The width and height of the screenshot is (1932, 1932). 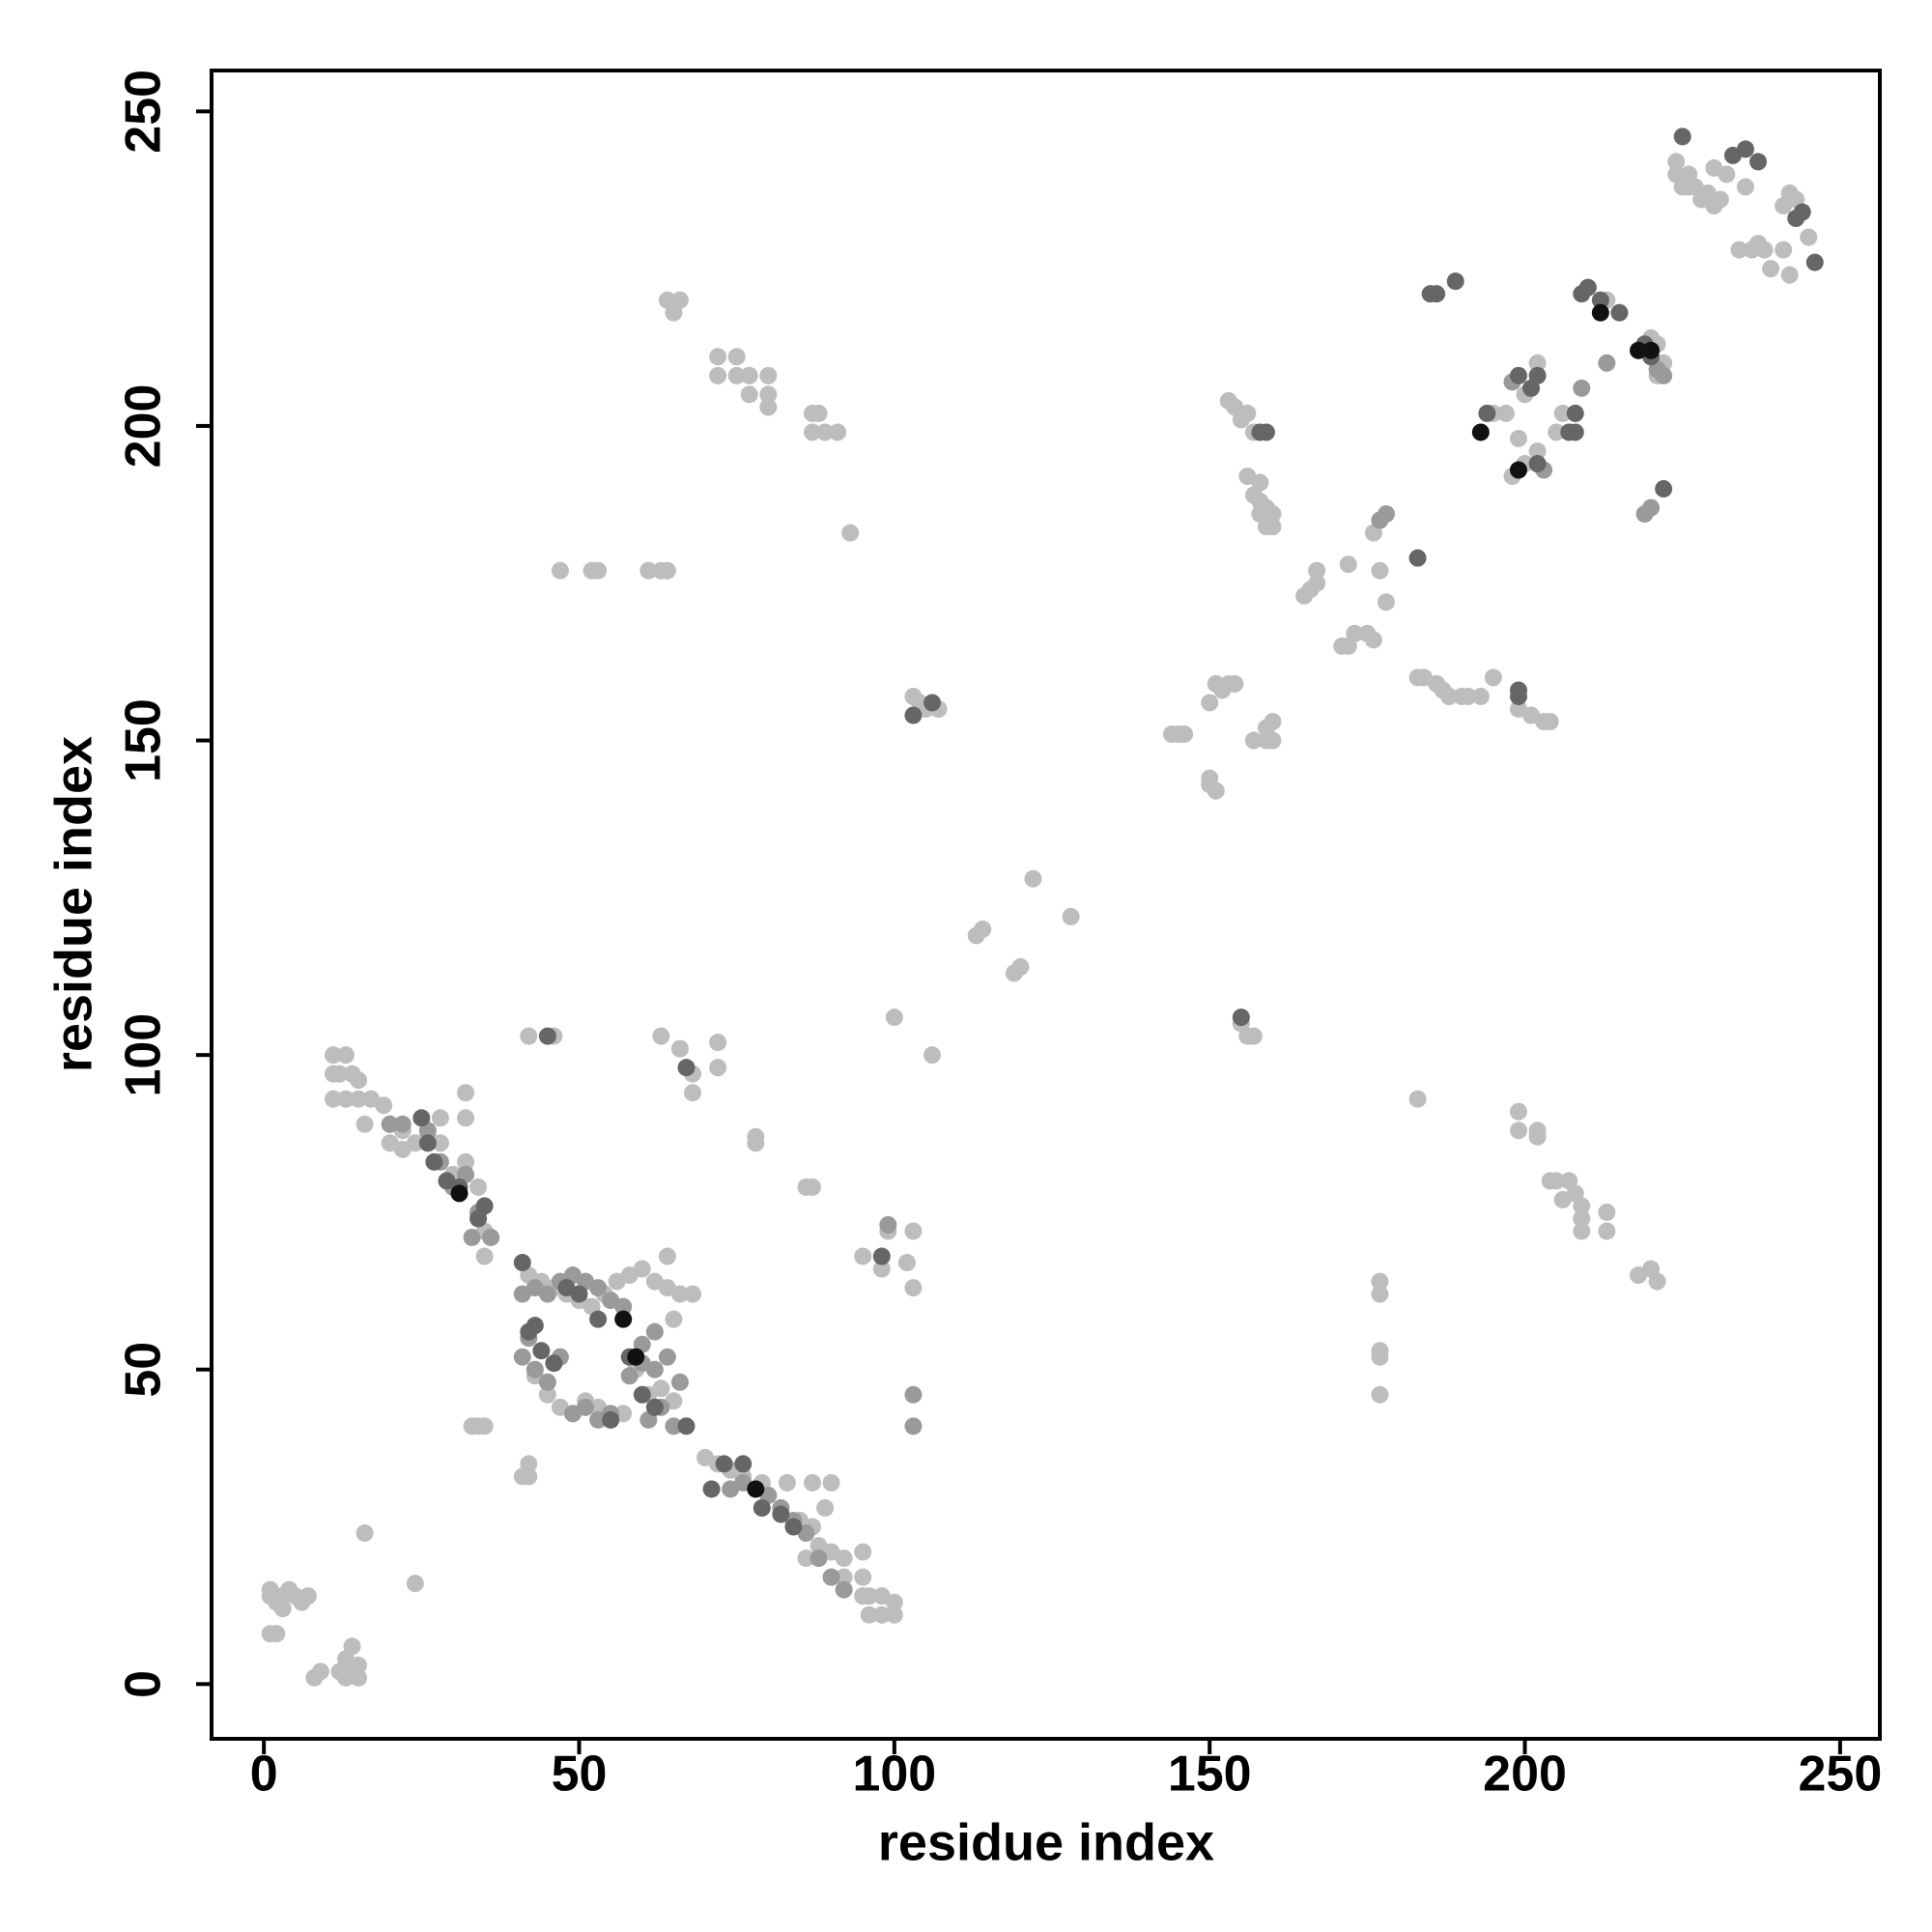 I want to click on y-tick-label: 100, so click(x=144, y=1055).